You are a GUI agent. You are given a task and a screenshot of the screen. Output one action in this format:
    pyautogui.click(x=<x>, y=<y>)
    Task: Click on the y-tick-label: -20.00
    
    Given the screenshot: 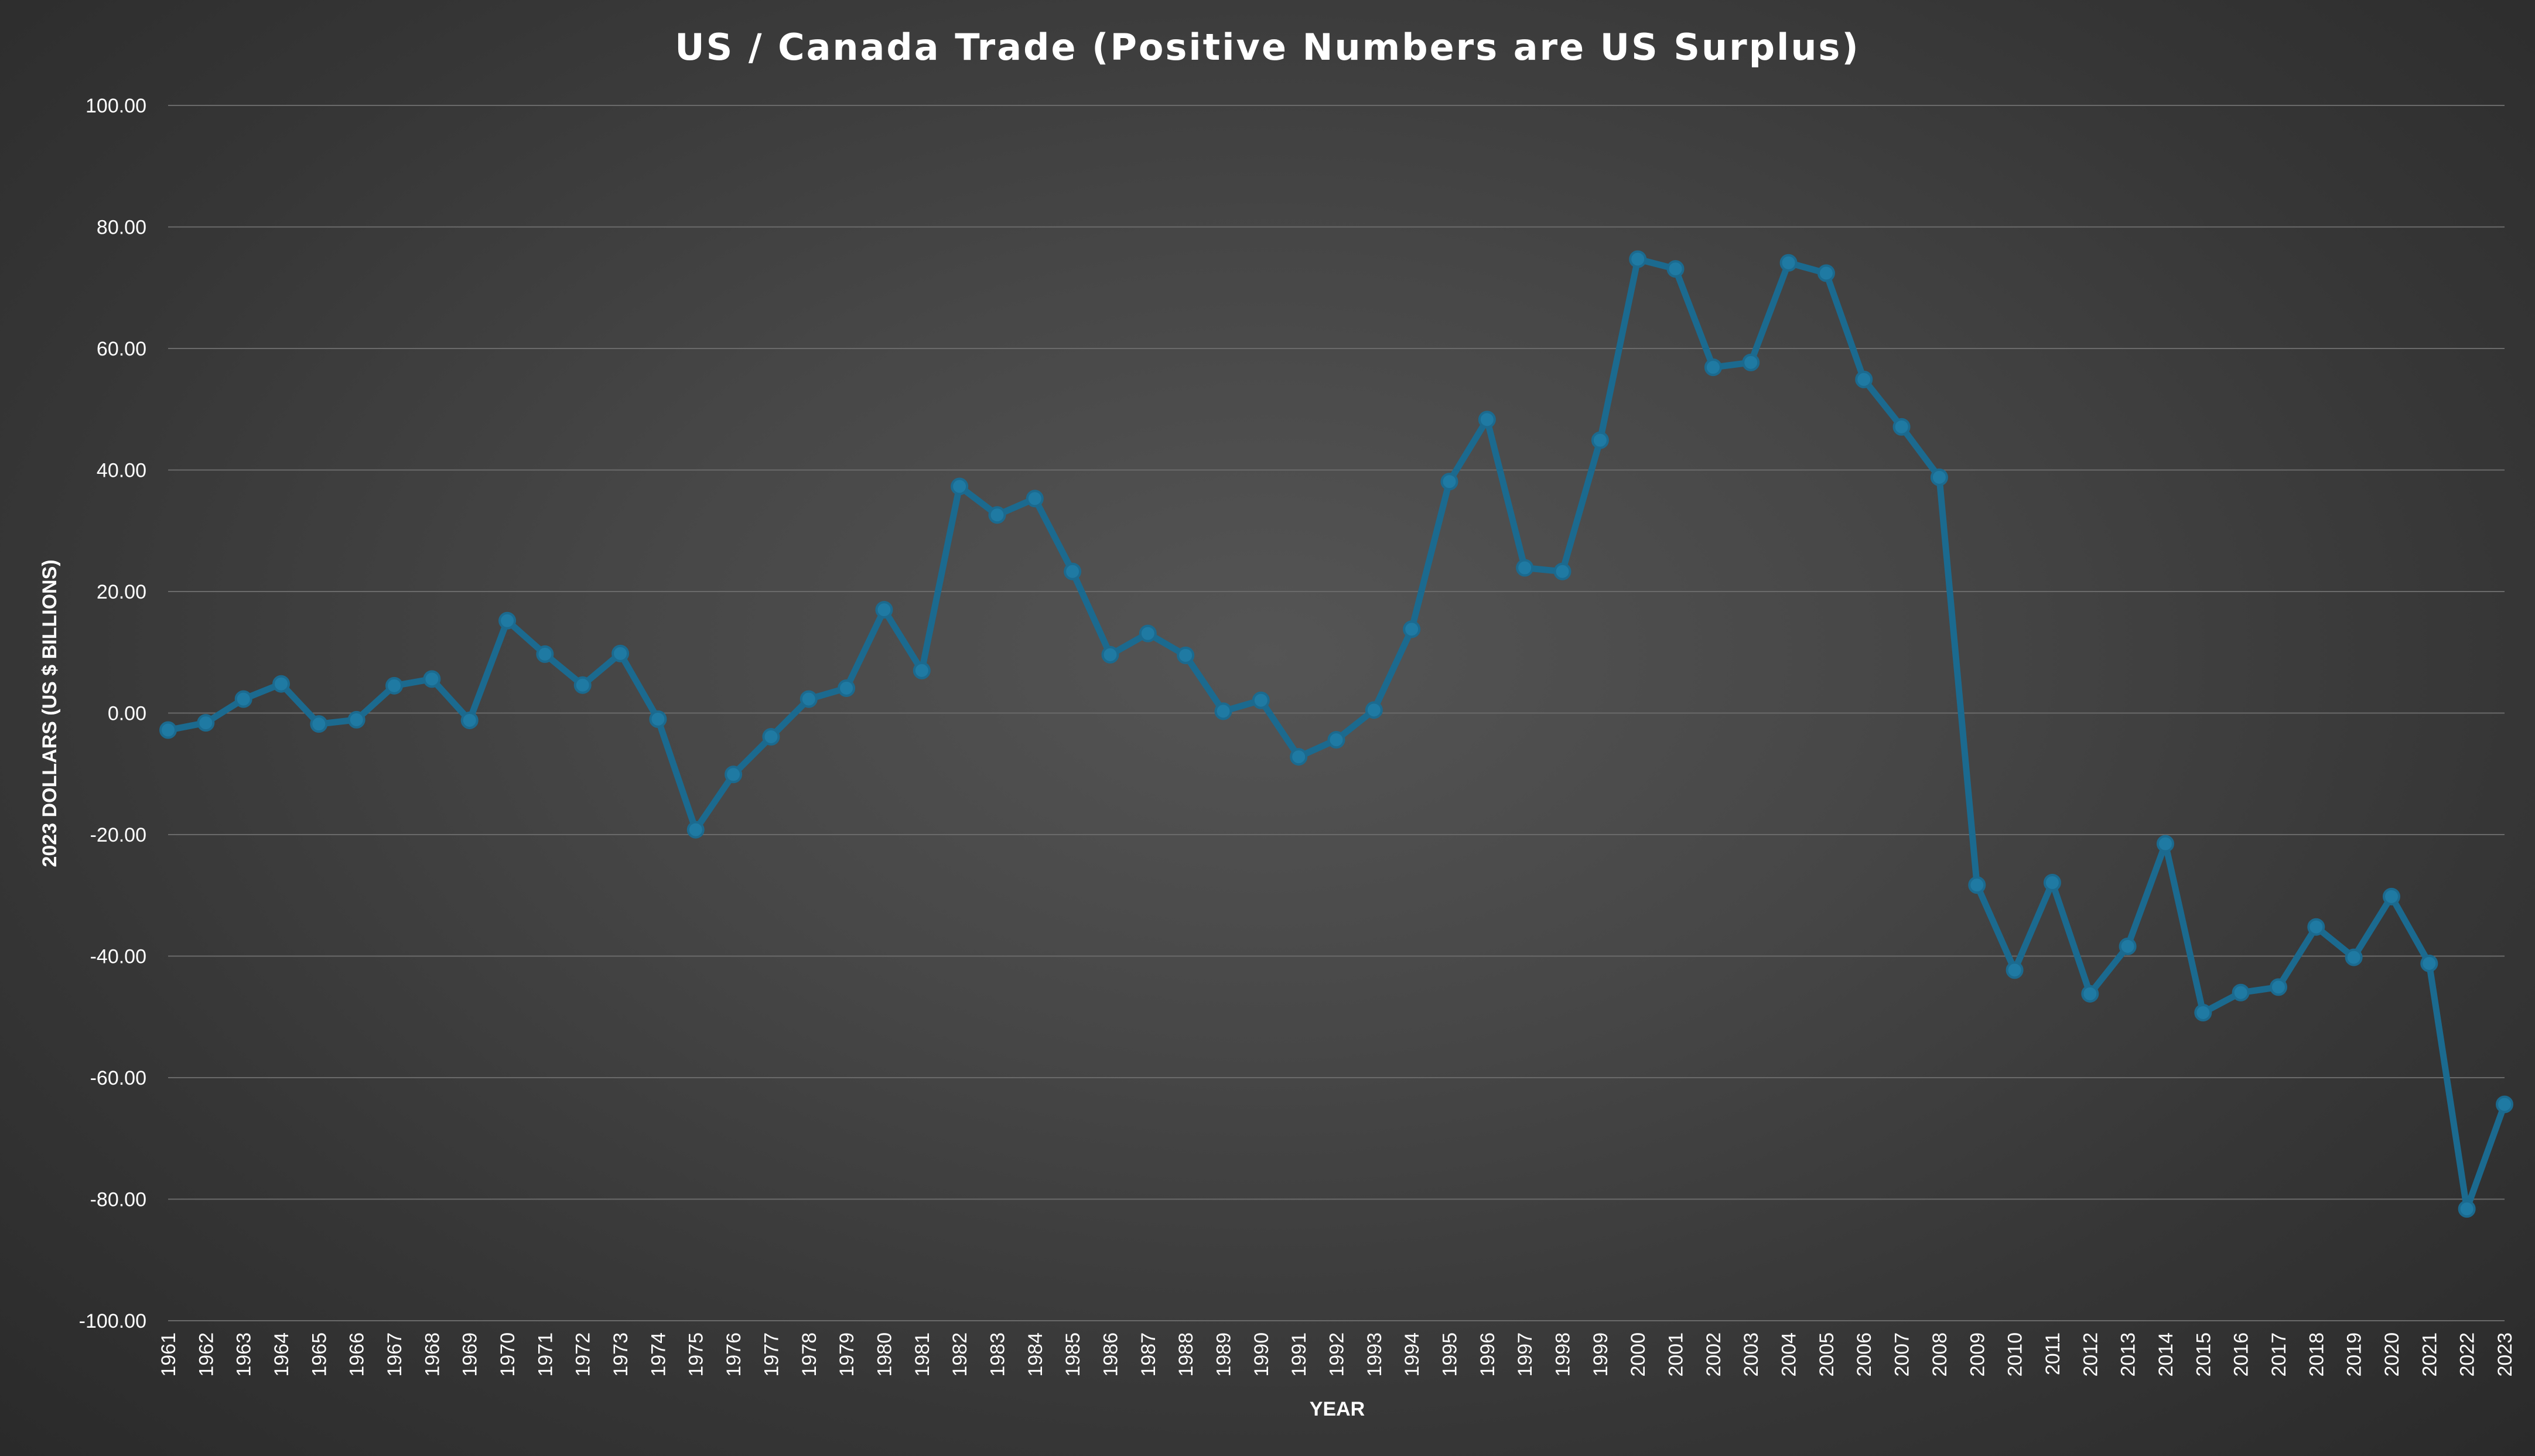 What is the action you would take?
    pyautogui.click(x=118, y=835)
    